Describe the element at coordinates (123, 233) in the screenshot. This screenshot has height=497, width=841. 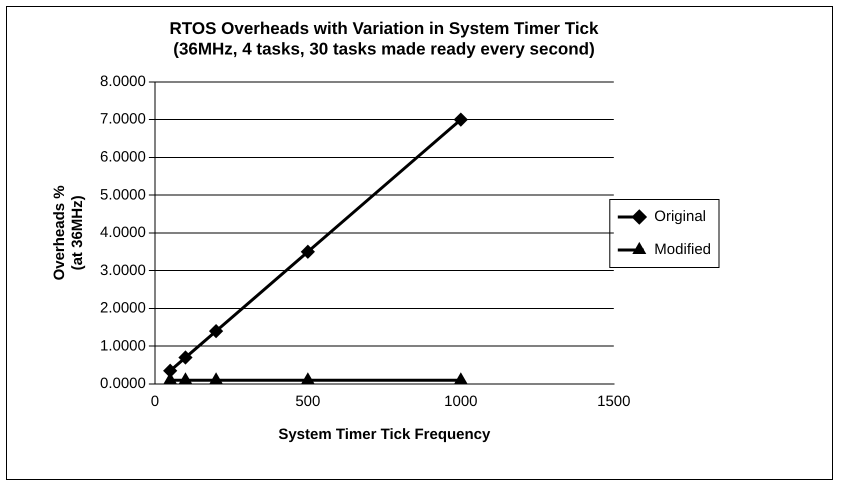
I see `y-tick-label: 4.0000` at that location.